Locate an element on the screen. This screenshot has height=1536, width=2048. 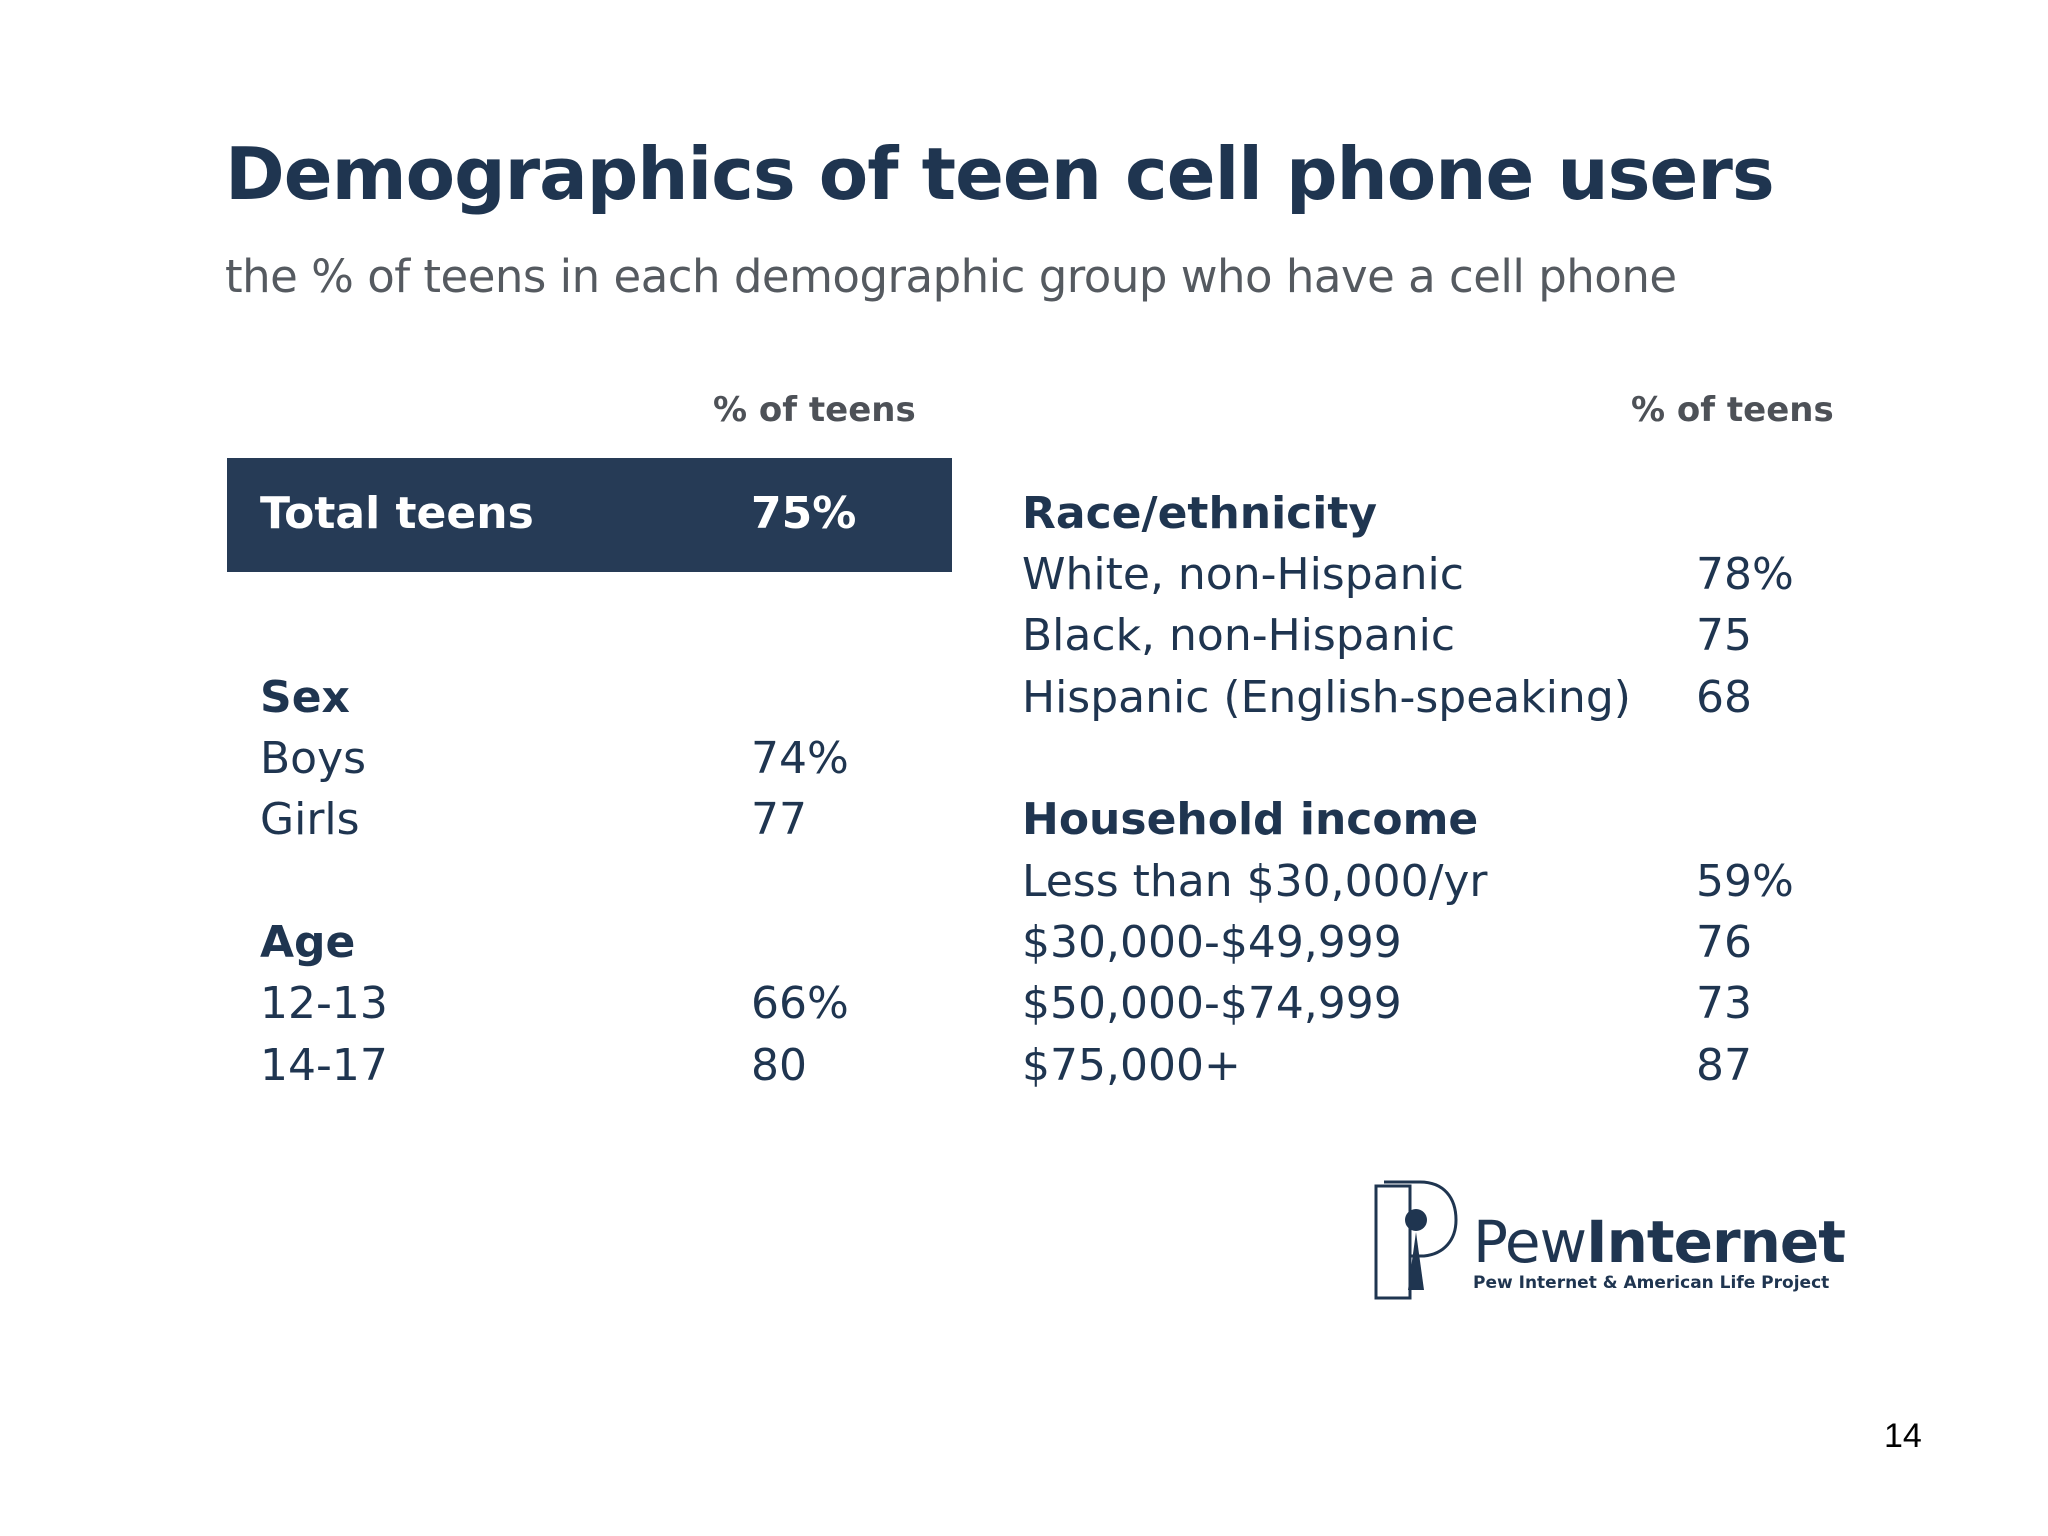
pew-logo-icon is located at coordinates (1416, 1240).